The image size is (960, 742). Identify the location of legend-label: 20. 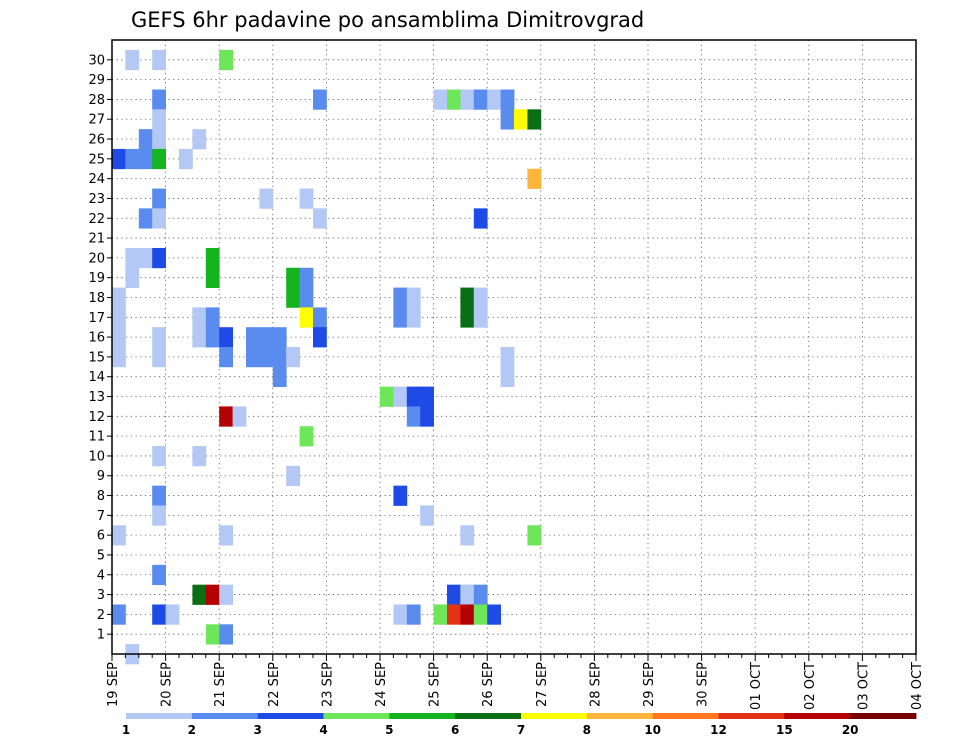
(850, 730).